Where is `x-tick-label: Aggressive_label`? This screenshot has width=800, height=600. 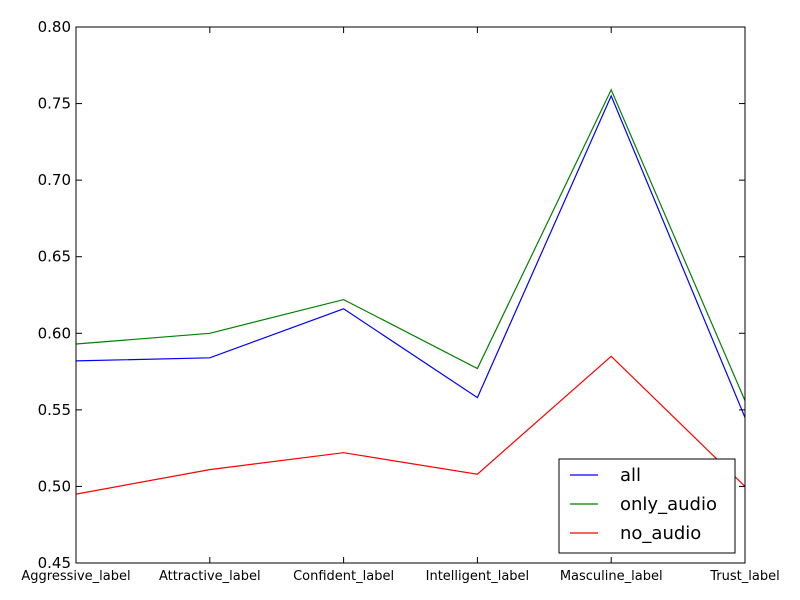
x-tick-label: Aggressive_label is located at coordinates (75, 576).